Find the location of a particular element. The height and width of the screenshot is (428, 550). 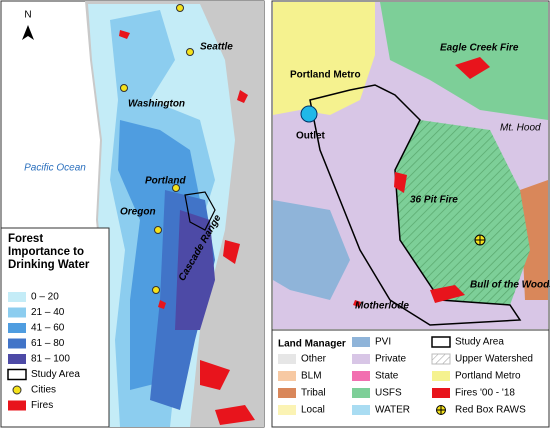

tribal-area is located at coordinates (534, 240).